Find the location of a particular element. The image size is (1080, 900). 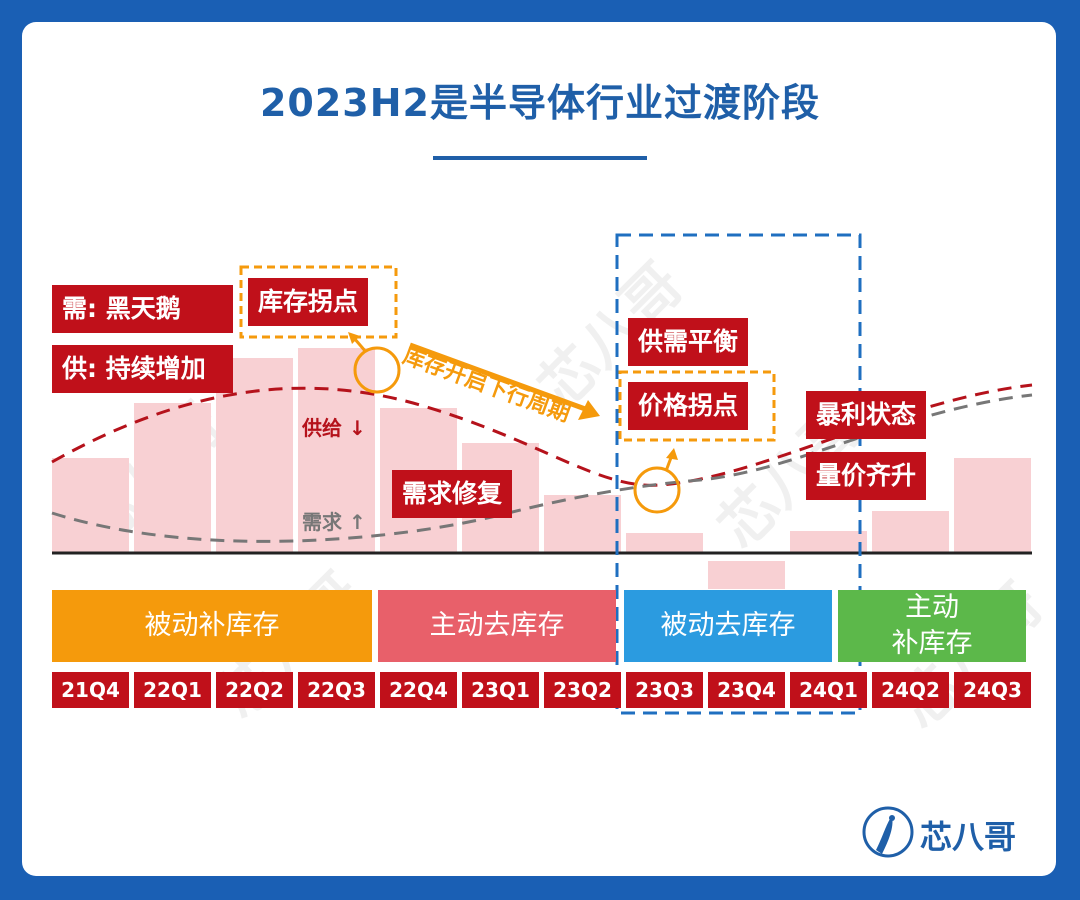

quarter-label-22Q3: 22Q3 is located at coordinates (336, 690).